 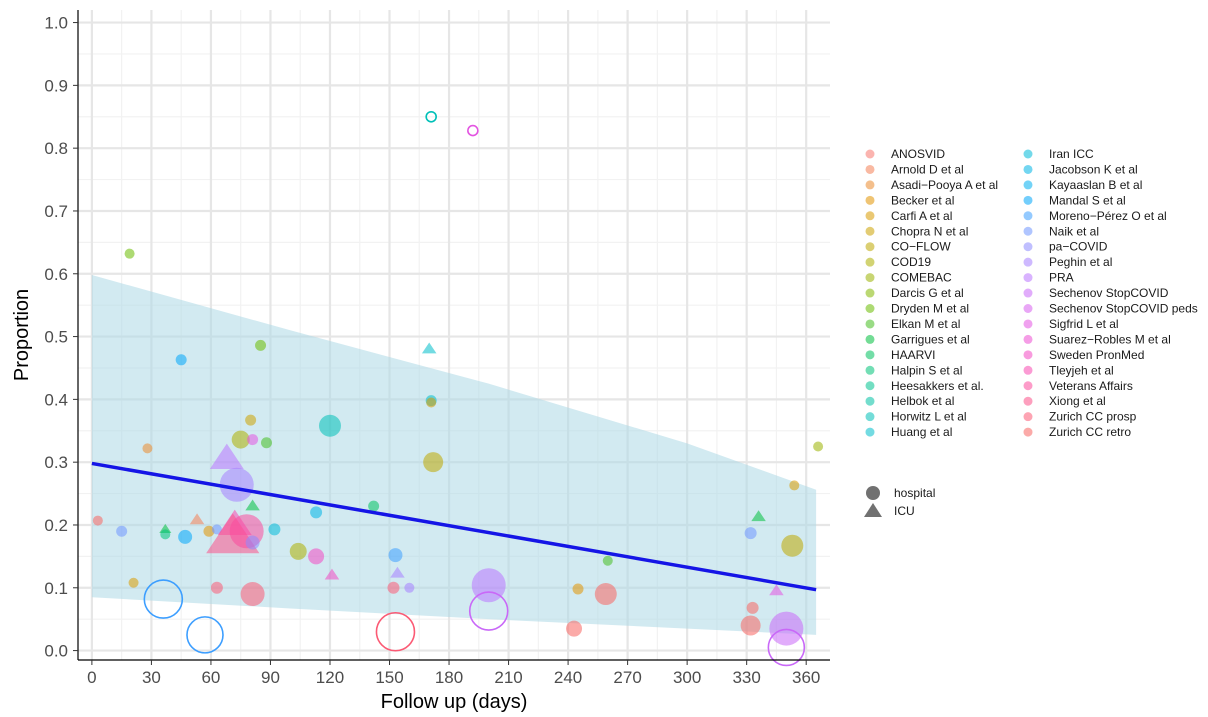 I want to click on legend-label: PRA, so click(x=1061, y=278).